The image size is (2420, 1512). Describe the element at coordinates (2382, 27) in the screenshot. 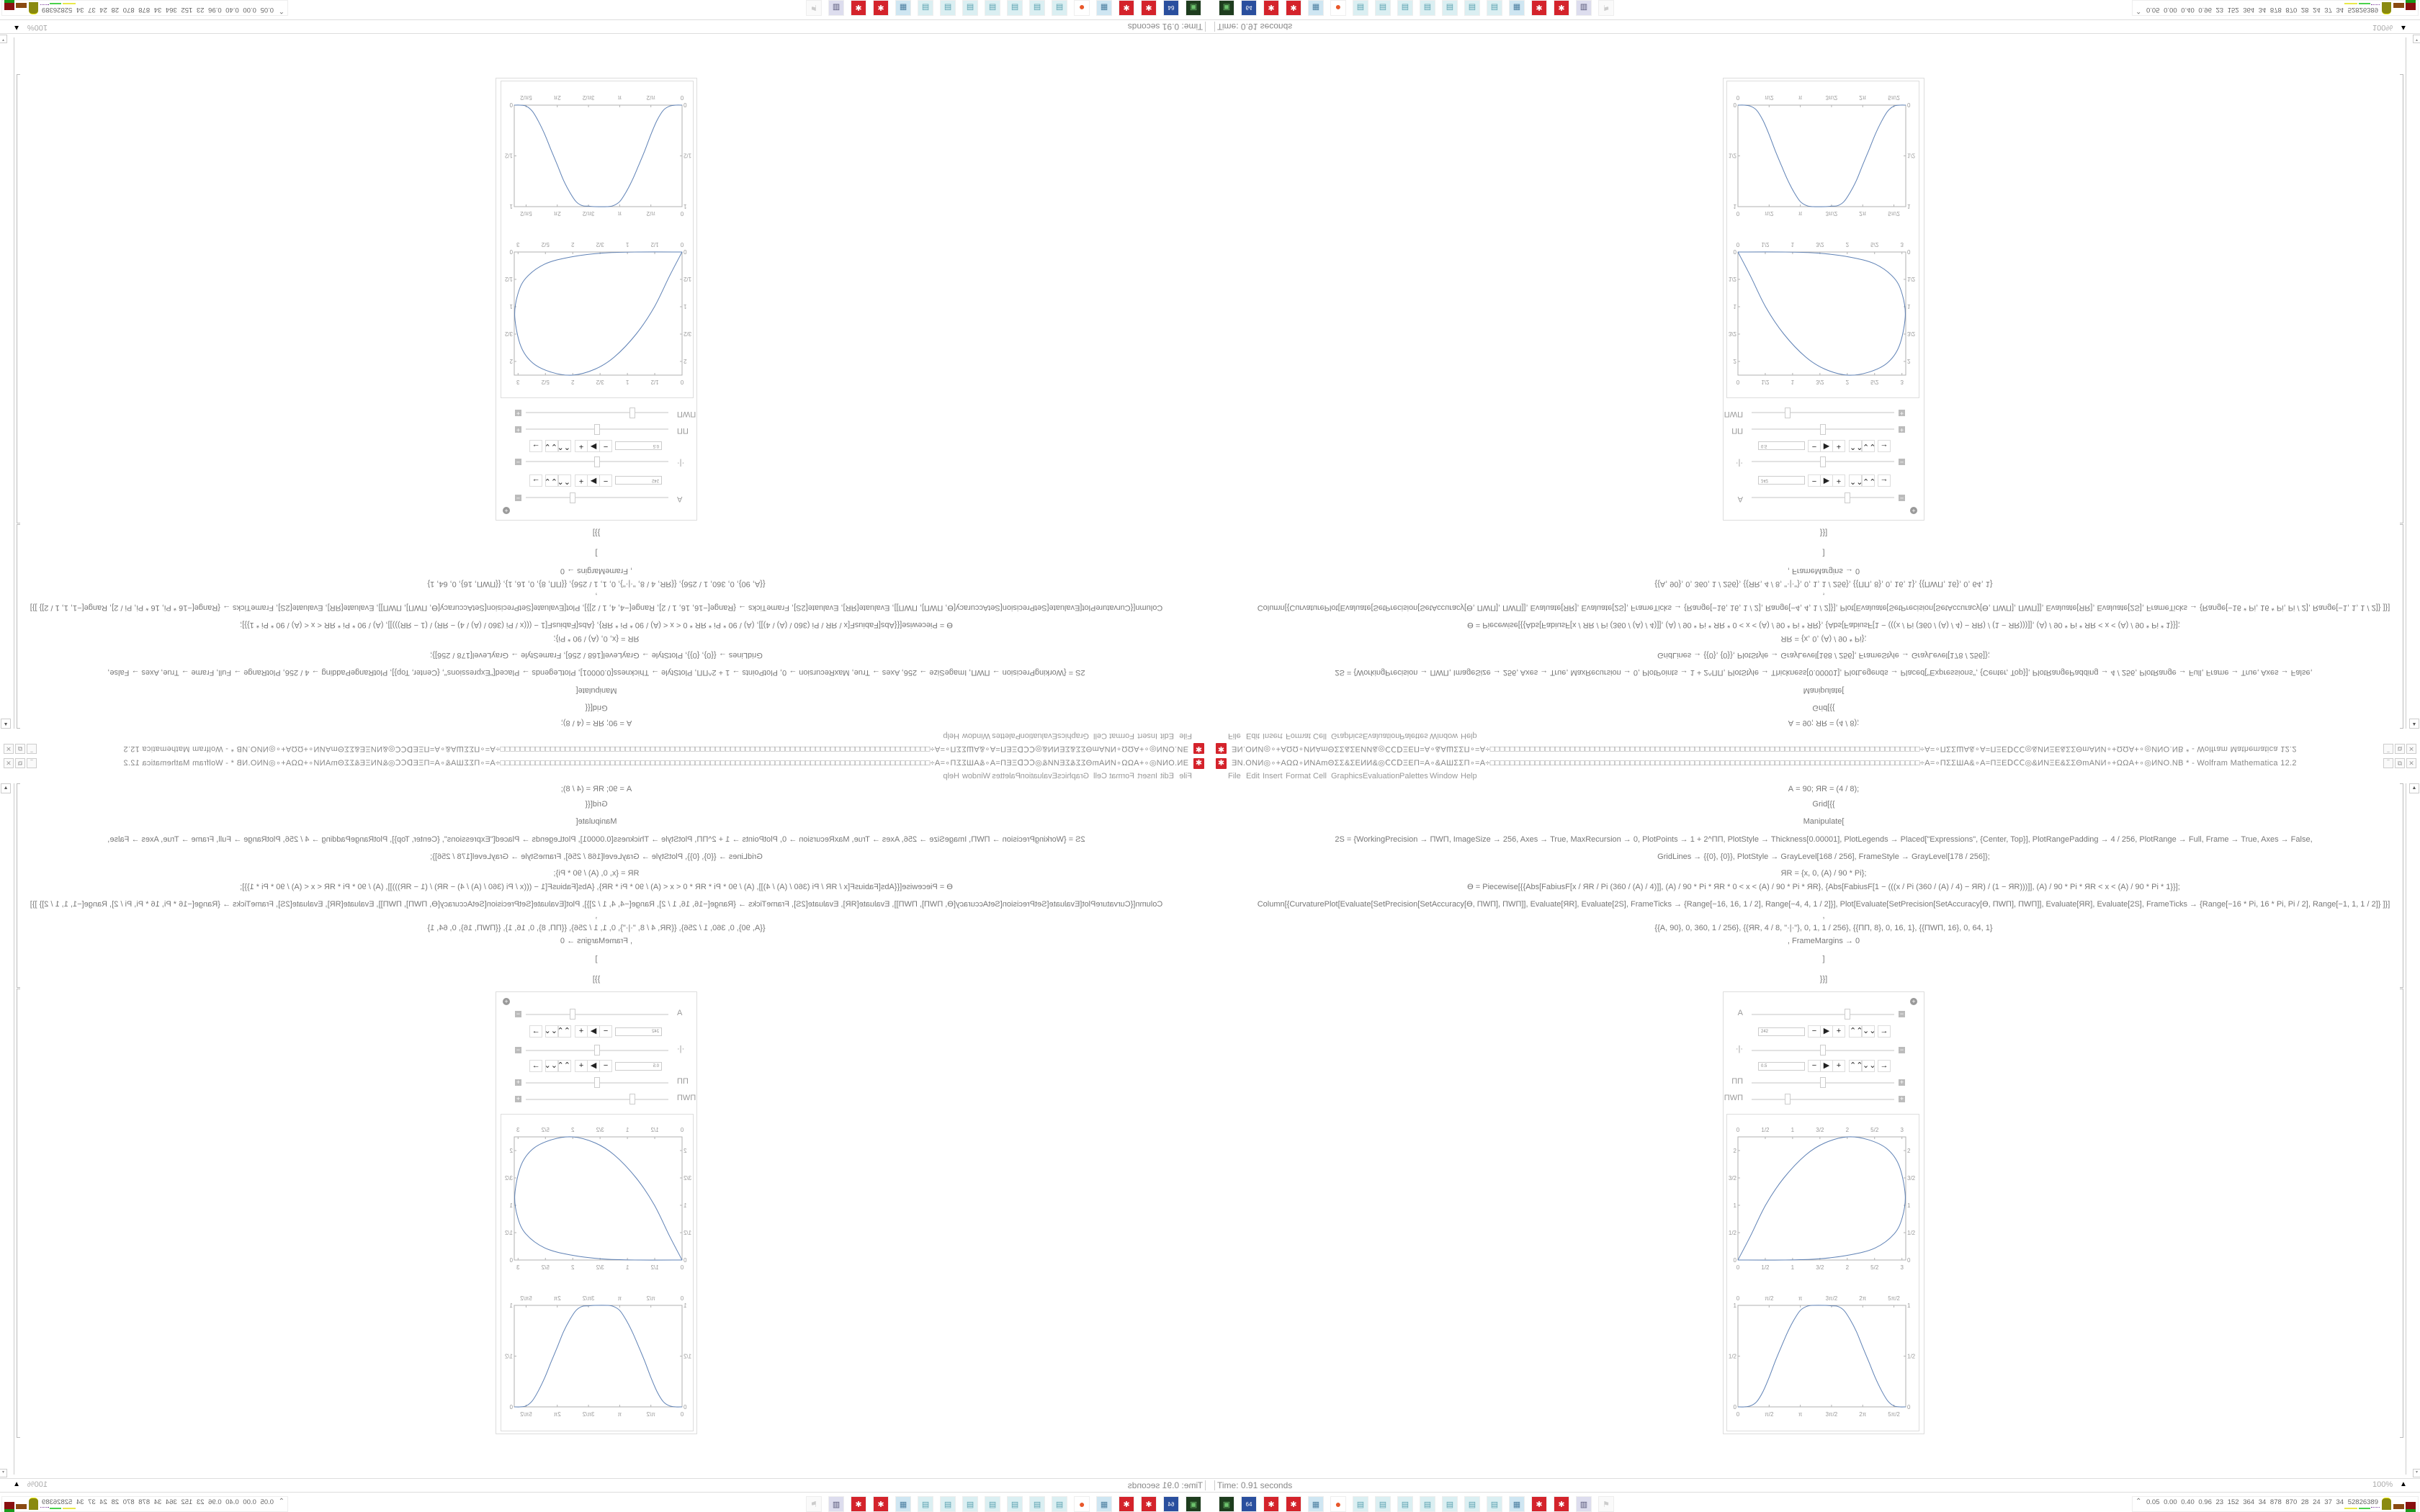

I see `zoom-level: 100%` at that location.